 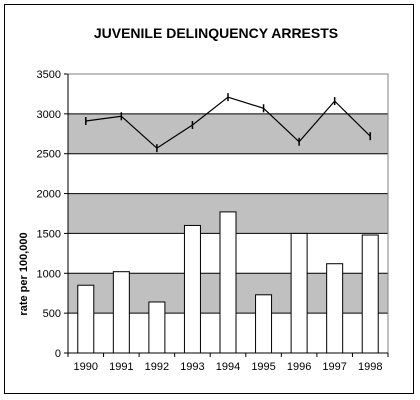 What do you see at coordinates (49, 274) in the screenshot?
I see `y-tick-label: 1000` at bounding box center [49, 274].